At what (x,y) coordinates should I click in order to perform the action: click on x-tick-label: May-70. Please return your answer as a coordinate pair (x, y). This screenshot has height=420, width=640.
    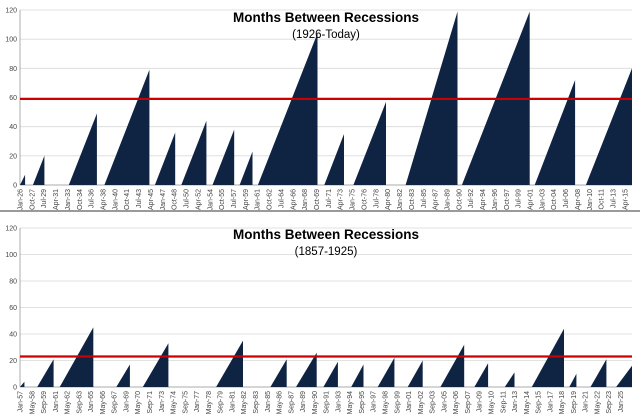
    Looking at the image, I should click on (138, 402).